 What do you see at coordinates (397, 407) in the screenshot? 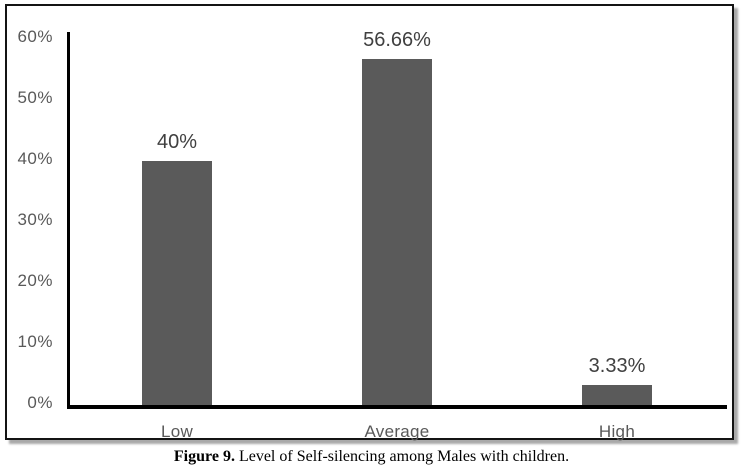
I see `x-axis-line` at bounding box center [397, 407].